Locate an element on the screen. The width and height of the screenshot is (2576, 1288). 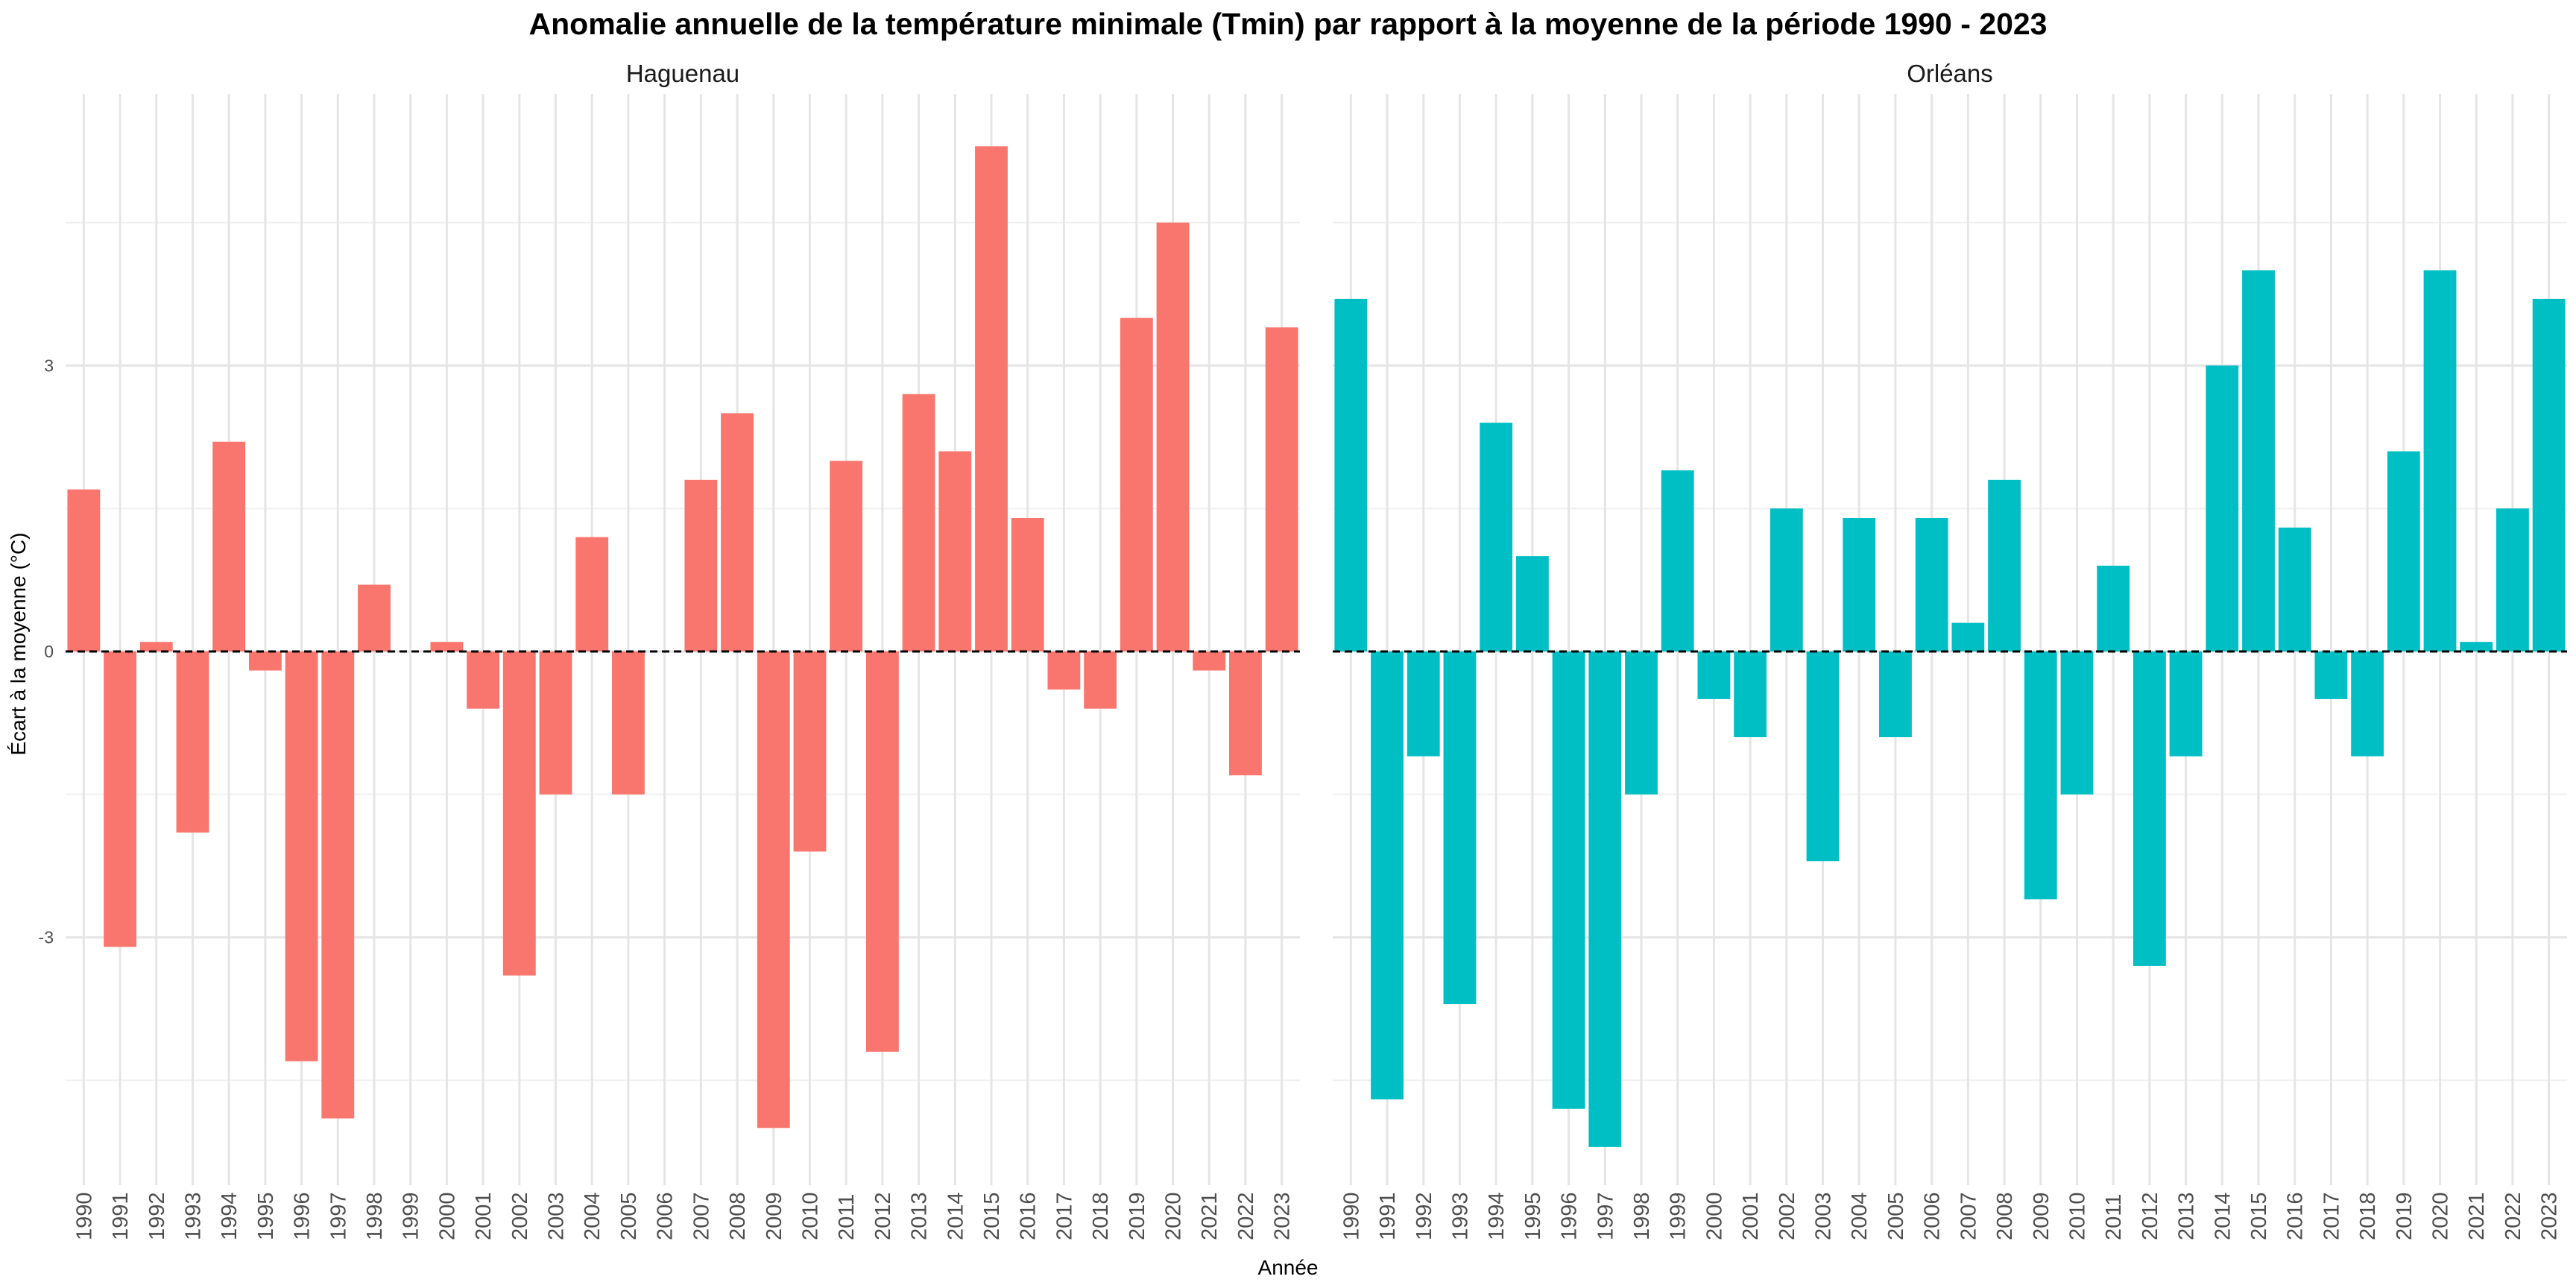
panel-2-bar-2013 is located at coordinates (2186, 704).